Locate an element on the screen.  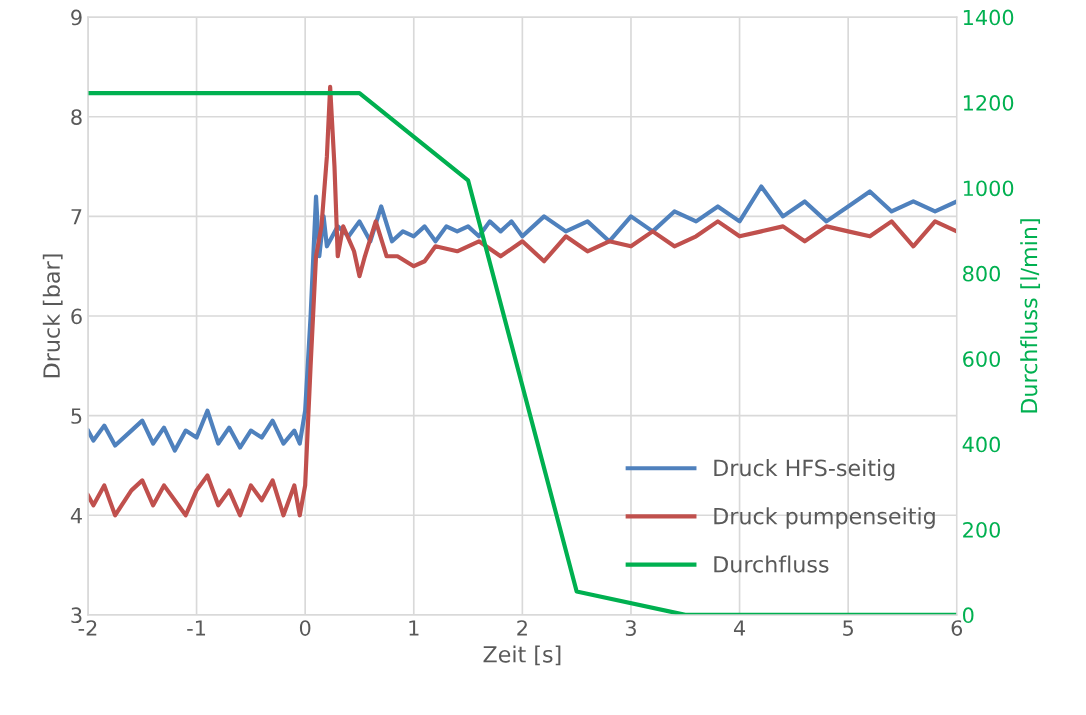
y-tick-label: 6 is located at coordinates (76, 316).